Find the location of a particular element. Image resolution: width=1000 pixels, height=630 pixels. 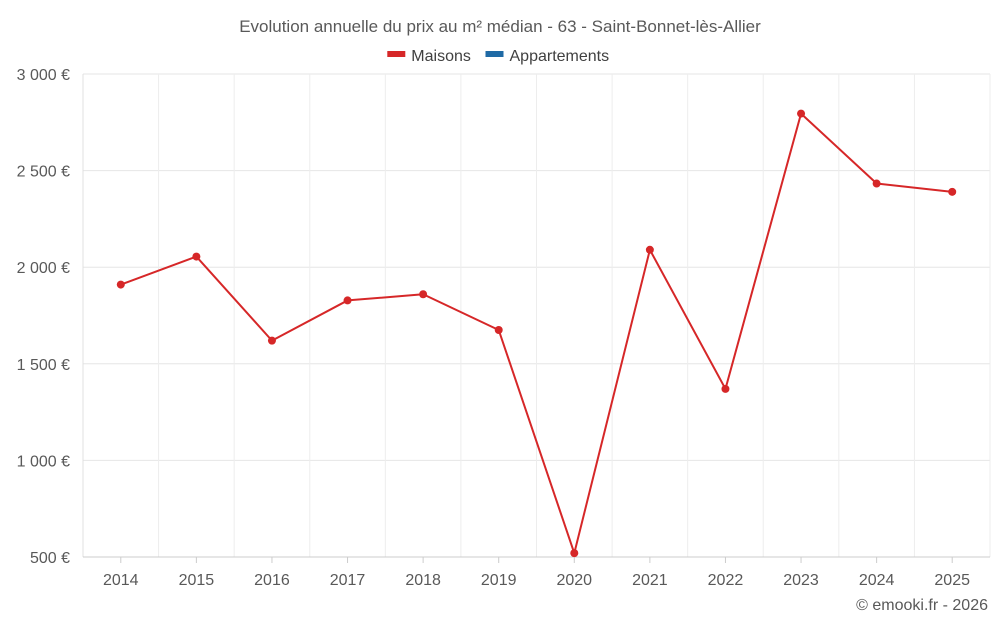

y-axis: 500 € 1 000 € 1 500 € 2 000 € 2 500 € 3 000 € is located at coordinates (43, 317).